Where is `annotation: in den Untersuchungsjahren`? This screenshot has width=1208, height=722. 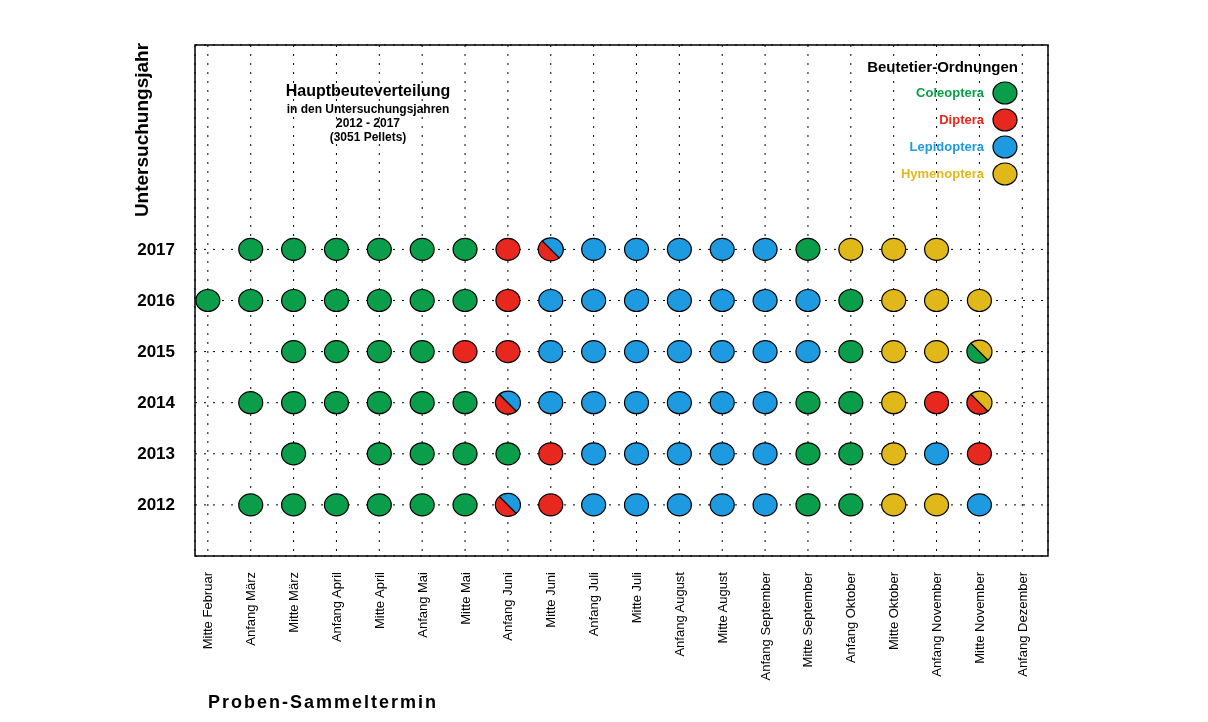
annotation: in den Untersuchungsjahren is located at coordinates (368, 109).